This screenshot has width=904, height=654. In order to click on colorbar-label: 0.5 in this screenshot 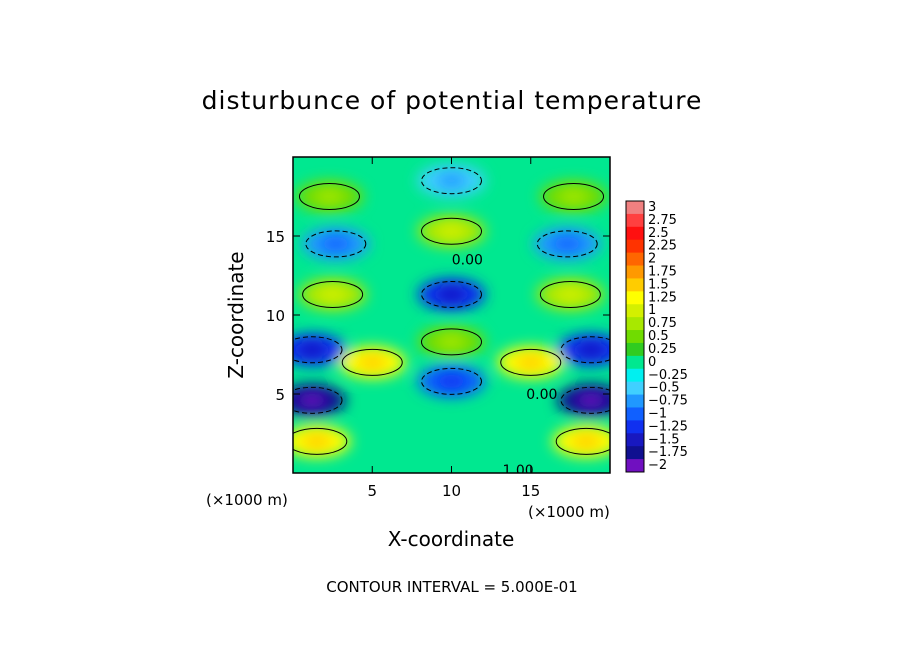, I will do `click(658, 336)`.